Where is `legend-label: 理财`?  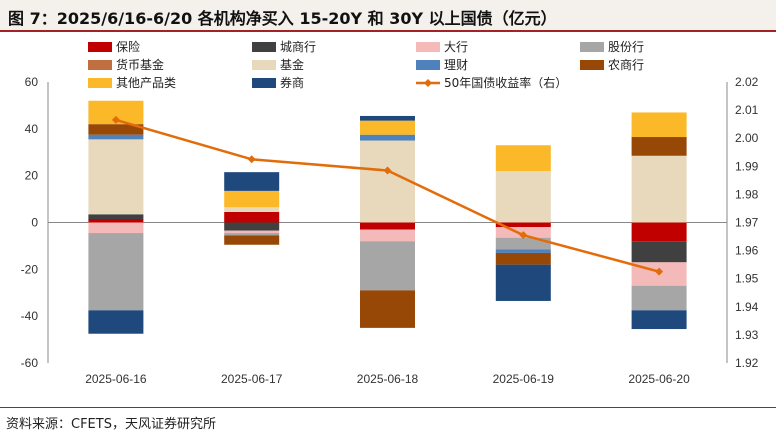 legend-label: 理财 is located at coordinates (456, 65).